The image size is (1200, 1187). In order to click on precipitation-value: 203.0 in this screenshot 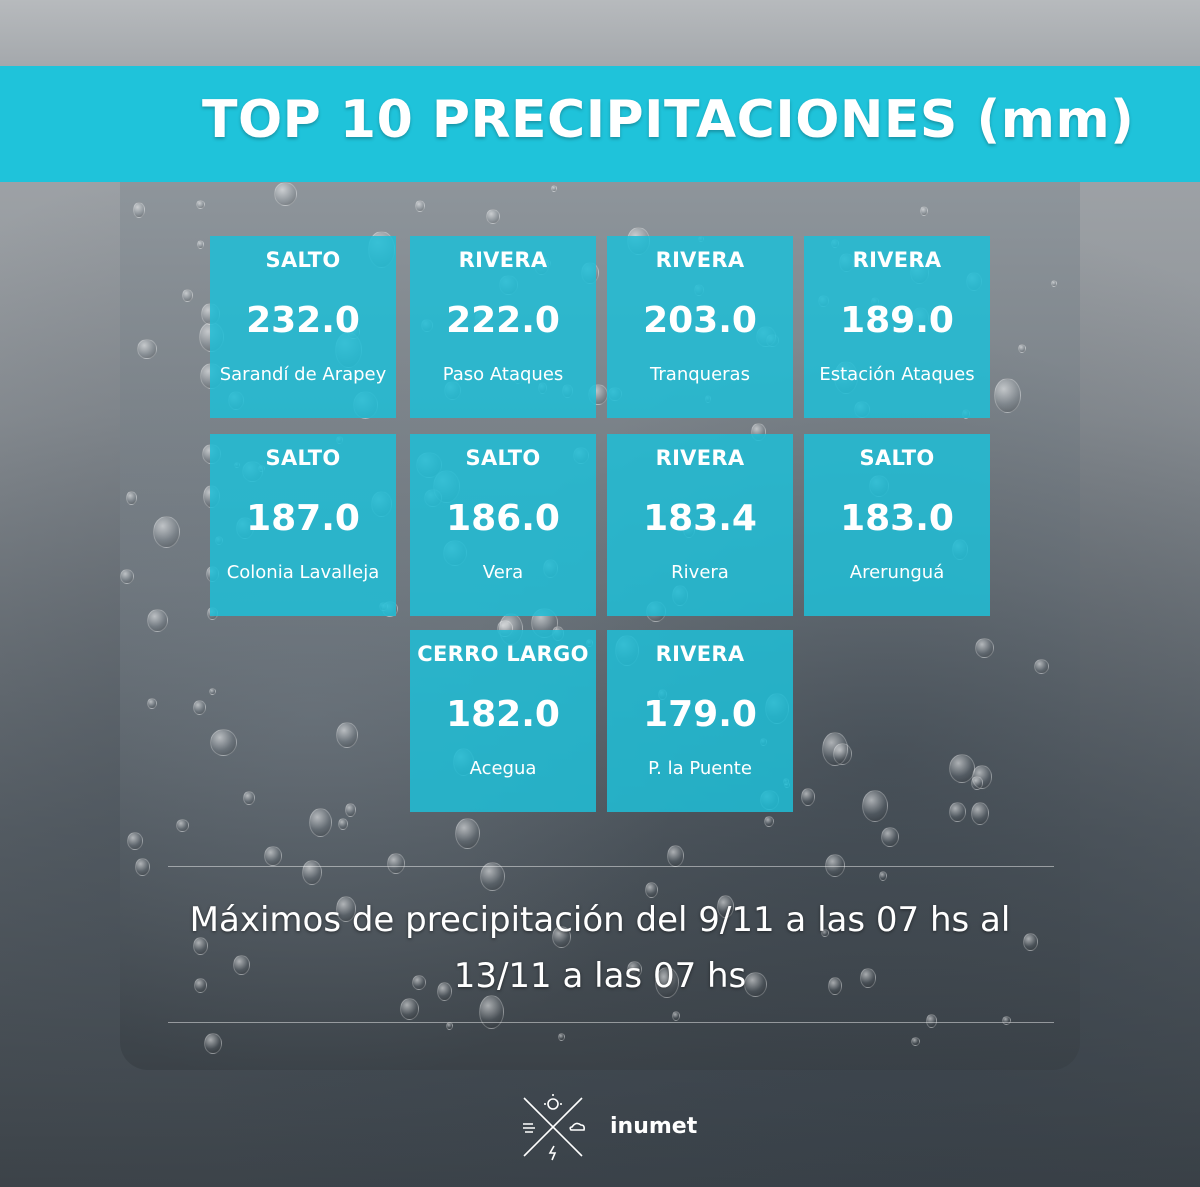, I will do `click(700, 320)`.